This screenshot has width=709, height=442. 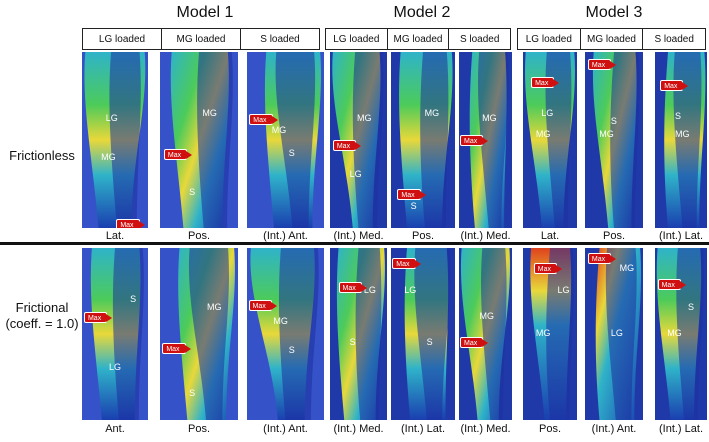 I want to click on model-1-header: LG loaded MG loaded S loaded, so click(x=201, y=39).